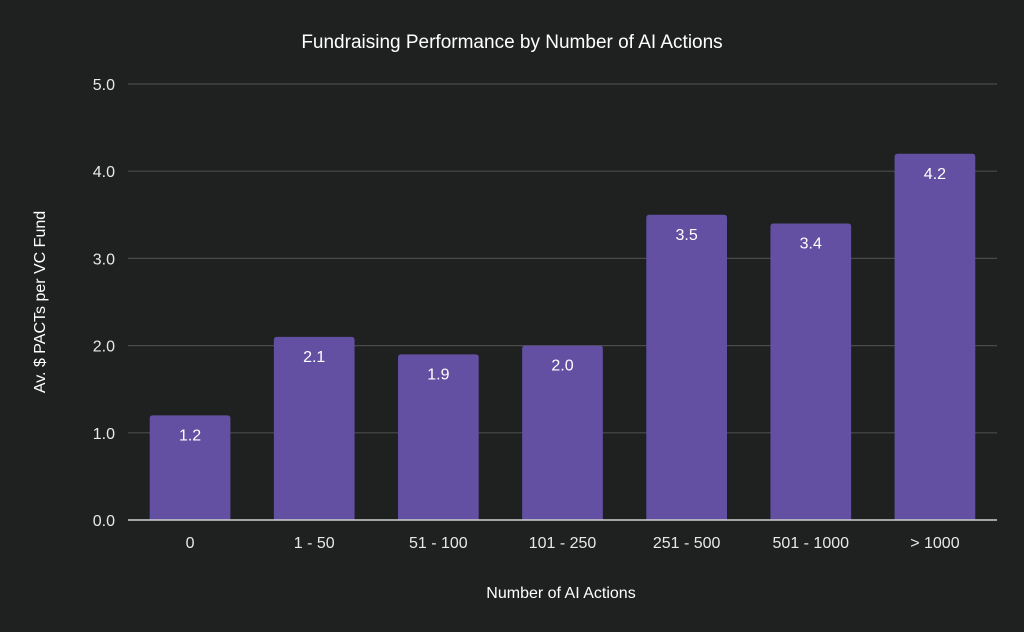 This screenshot has width=1024, height=632. Describe the element at coordinates (563, 543) in the screenshot. I see `x-tick-label: 101 - 250` at that location.